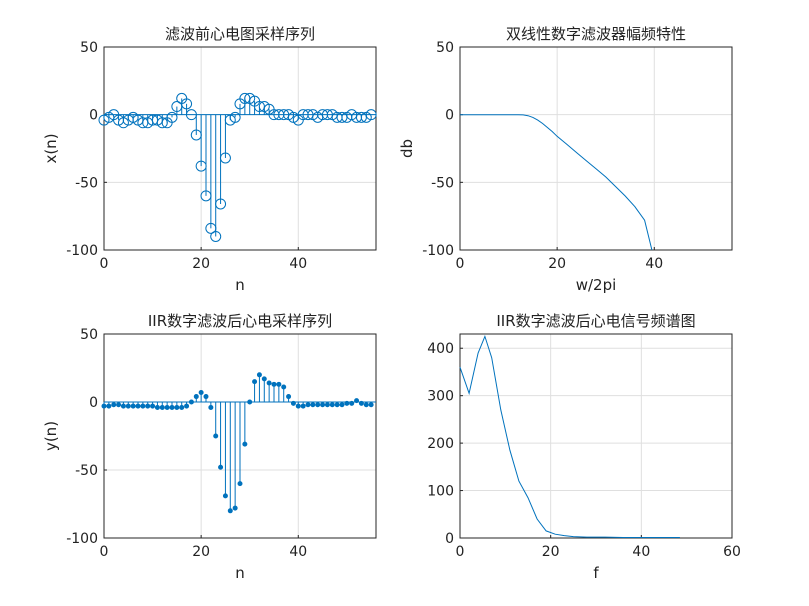 Image resolution: width=809 pixels, height=606 pixels. I want to click on y-tick-label: 200, so click(440, 444).